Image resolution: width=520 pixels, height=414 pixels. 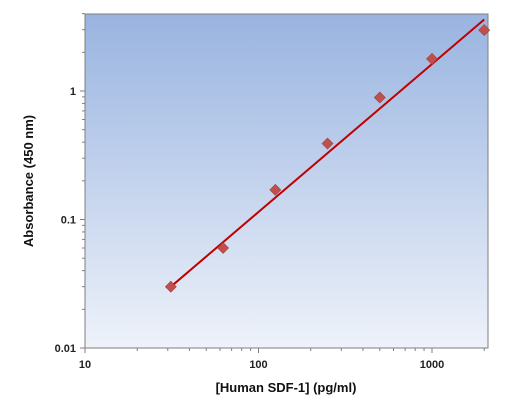 What do you see at coordinates (85, 365) in the screenshot?
I see `x-tick-label: 10` at bounding box center [85, 365].